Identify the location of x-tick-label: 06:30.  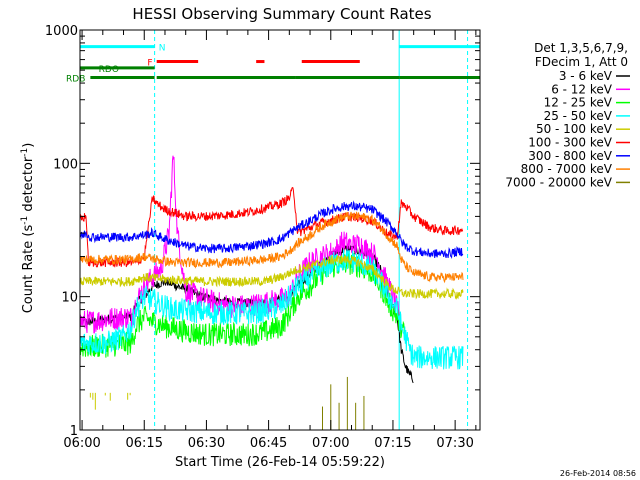
(206, 443).